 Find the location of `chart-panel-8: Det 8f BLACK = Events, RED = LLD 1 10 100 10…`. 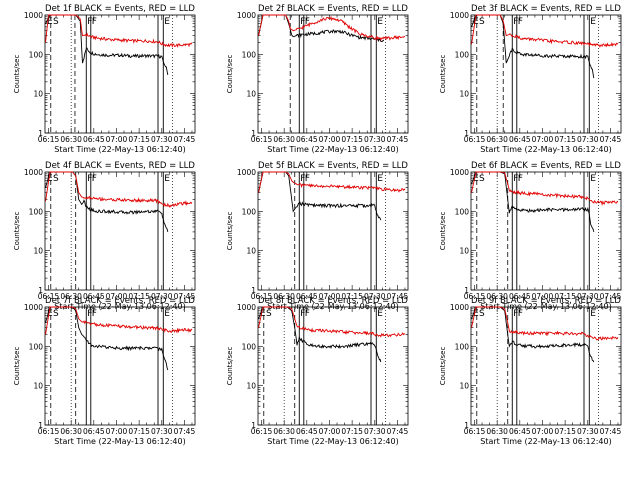

chart-panel-8: Det 8f BLACK = Events, RED = LLD 1 10 100 10… is located at coordinates (317, 371).